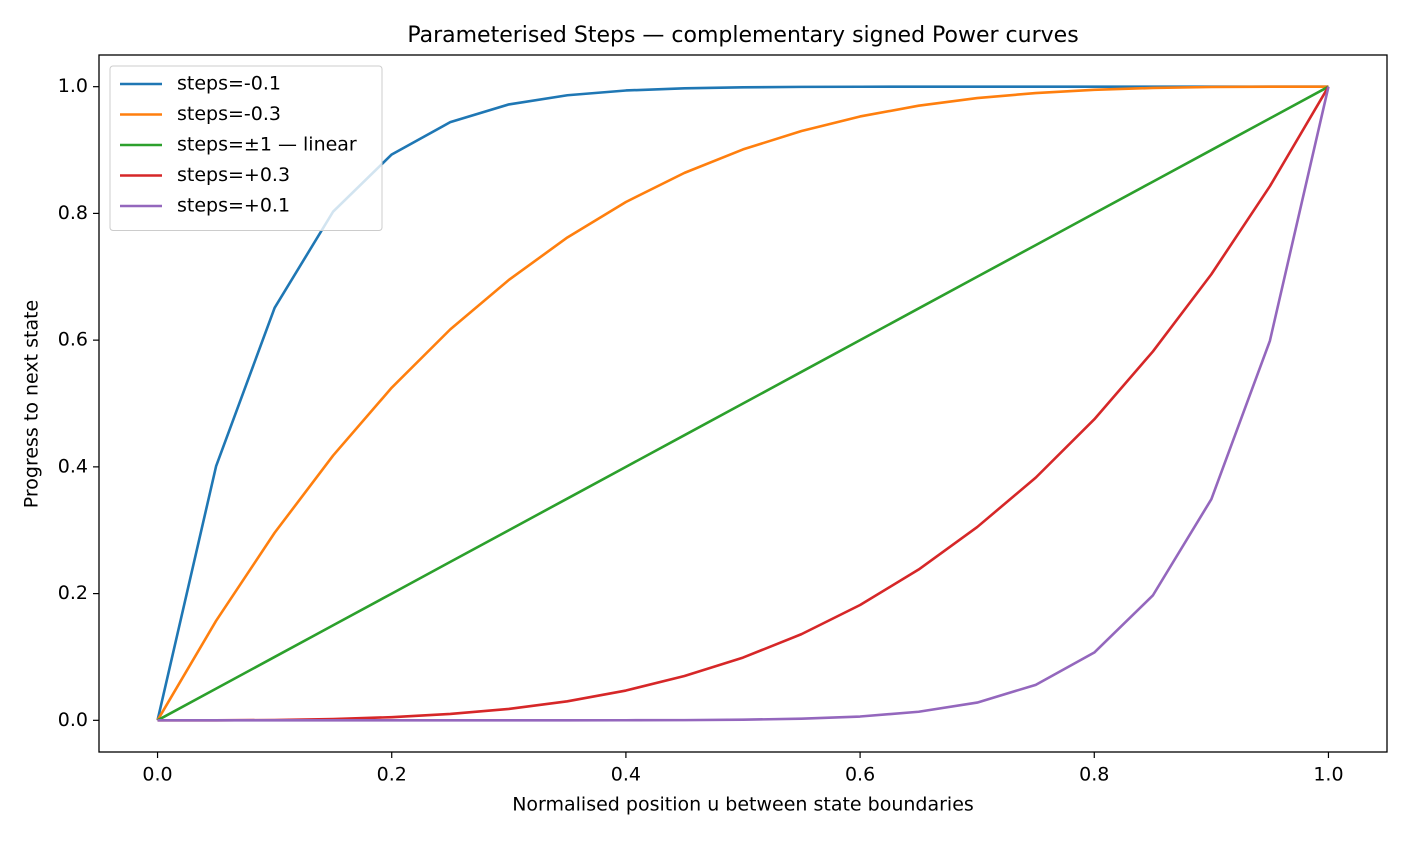 The image size is (1410, 844). What do you see at coordinates (73, 593) in the screenshot?
I see `y-tick-label: 0.2` at bounding box center [73, 593].